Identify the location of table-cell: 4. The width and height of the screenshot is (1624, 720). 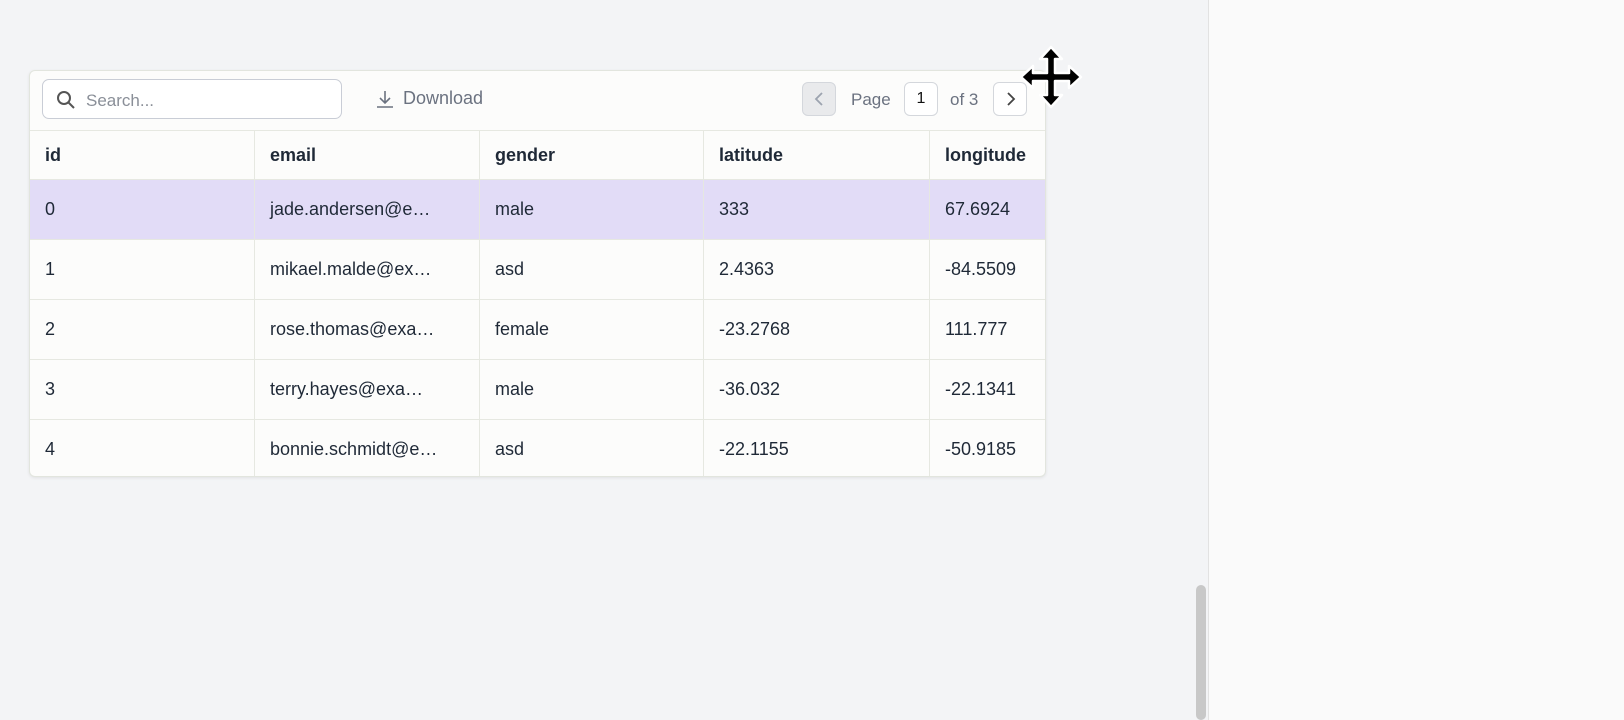
(142, 447).